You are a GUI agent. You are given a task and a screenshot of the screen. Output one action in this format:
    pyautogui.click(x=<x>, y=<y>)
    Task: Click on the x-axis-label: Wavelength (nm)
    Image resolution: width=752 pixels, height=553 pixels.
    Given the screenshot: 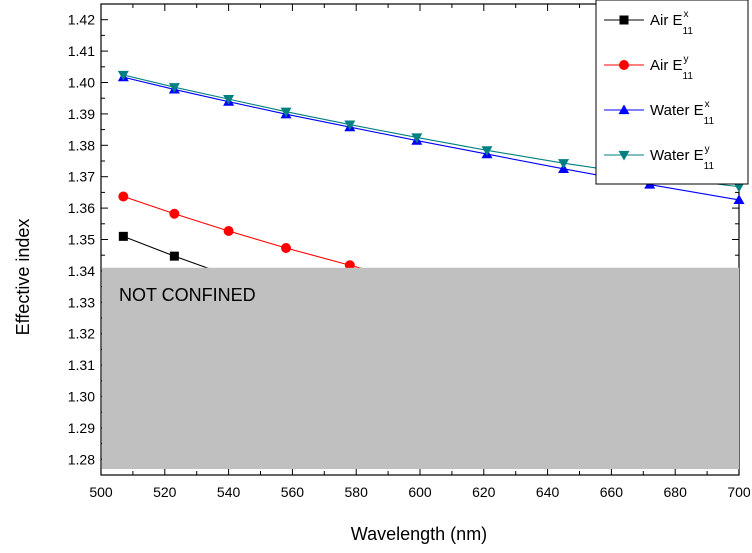 What is the action you would take?
    pyautogui.click(x=419, y=534)
    